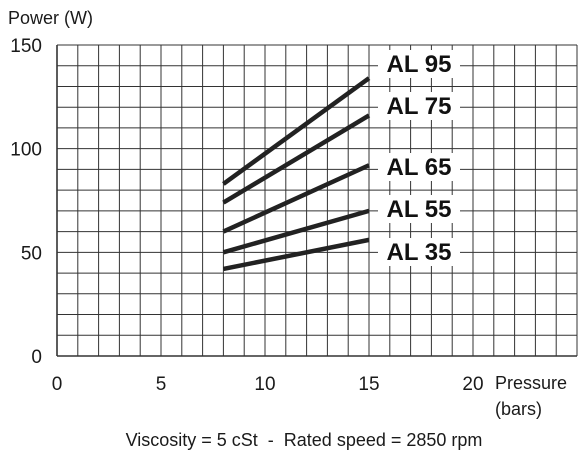 Image resolution: width=586 pixels, height=458 pixels. Describe the element at coordinates (531, 383) in the screenshot. I see `x-axis-title: Pressure` at that location.